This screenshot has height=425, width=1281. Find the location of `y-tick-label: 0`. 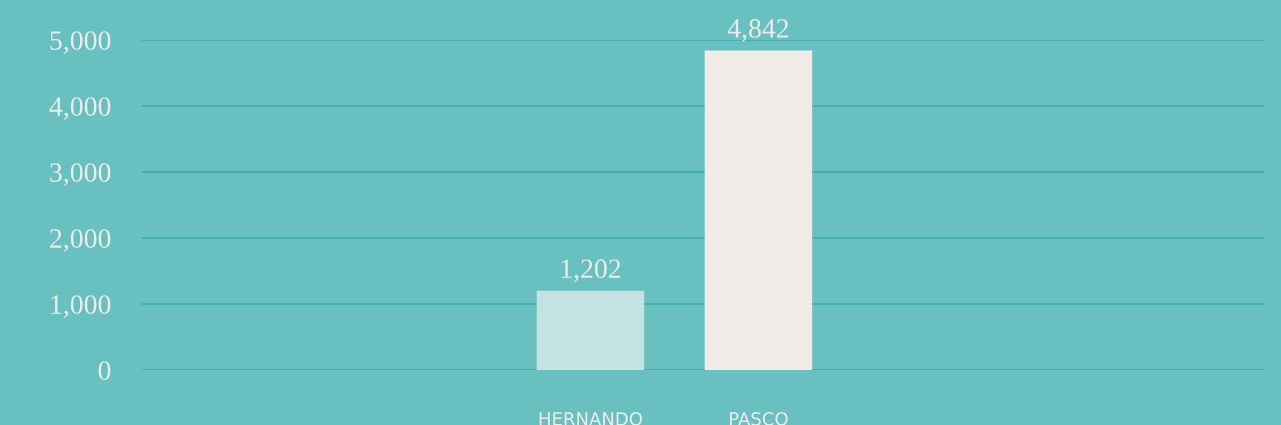

y-tick-label: 0 is located at coordinates (104, 370).